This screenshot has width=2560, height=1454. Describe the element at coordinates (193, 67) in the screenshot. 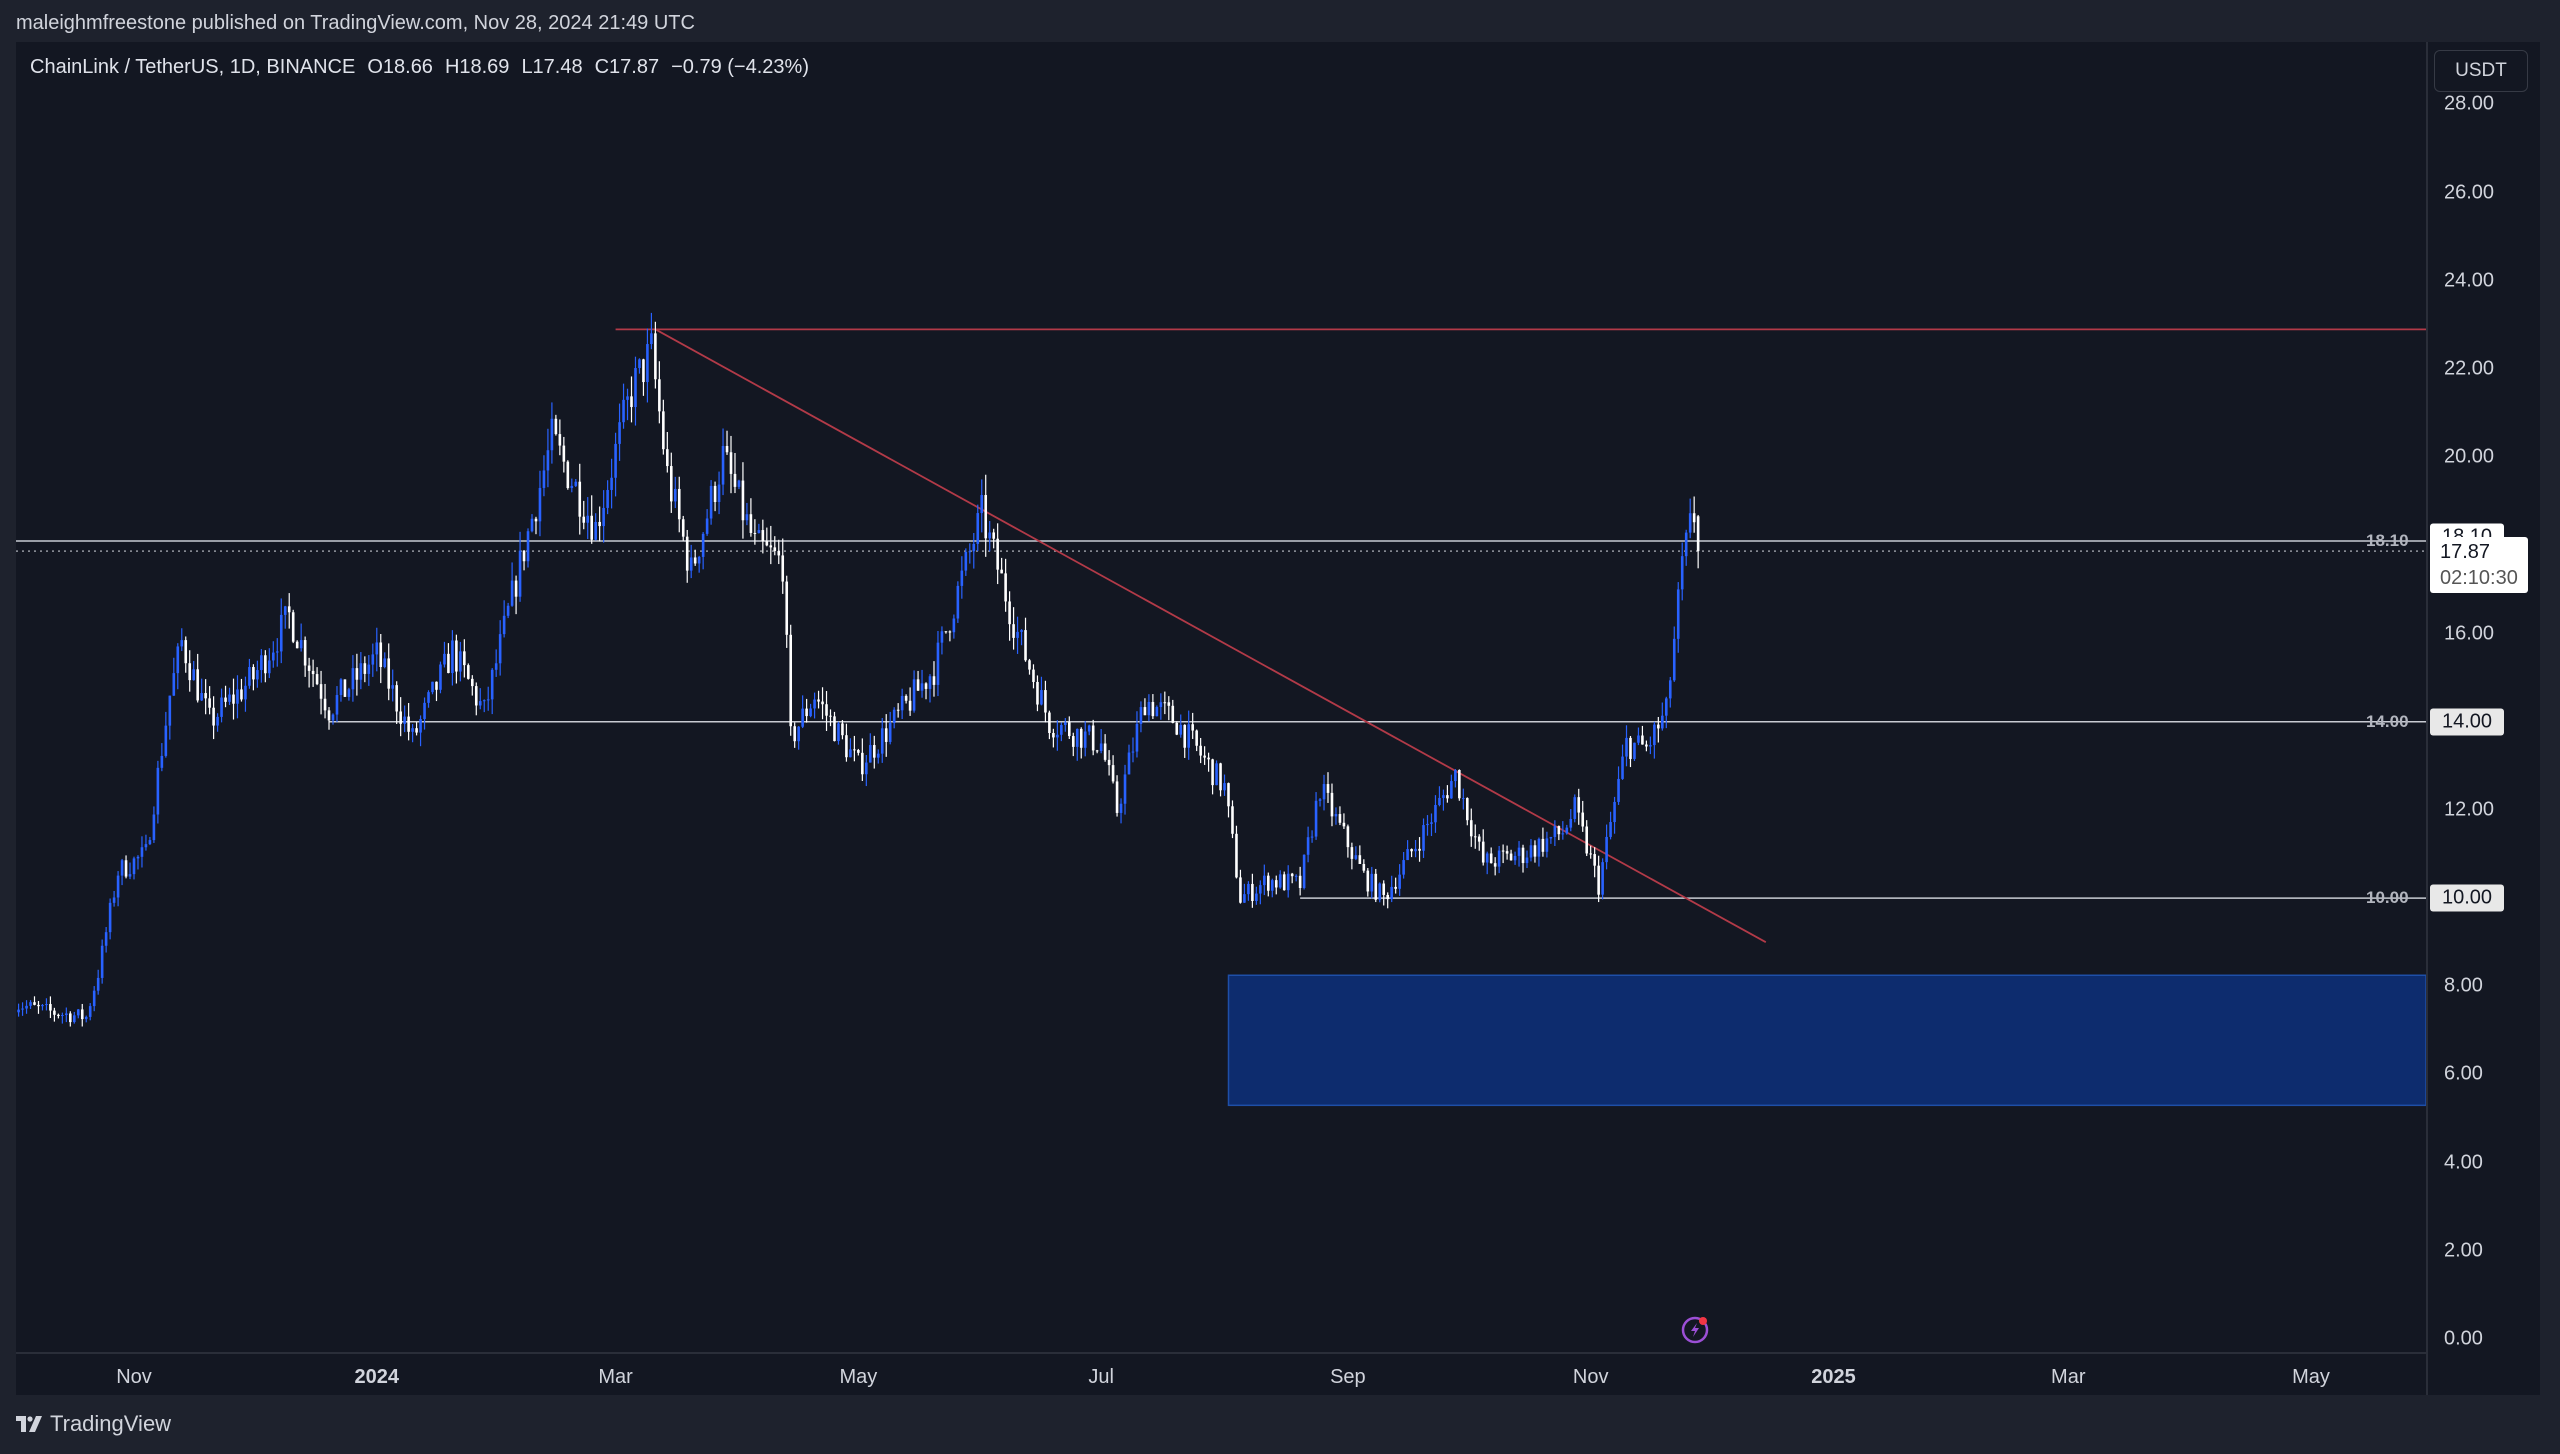

I see `symbol-title: ChainLink / TetherUS, 1D, BINANCE` at that location.